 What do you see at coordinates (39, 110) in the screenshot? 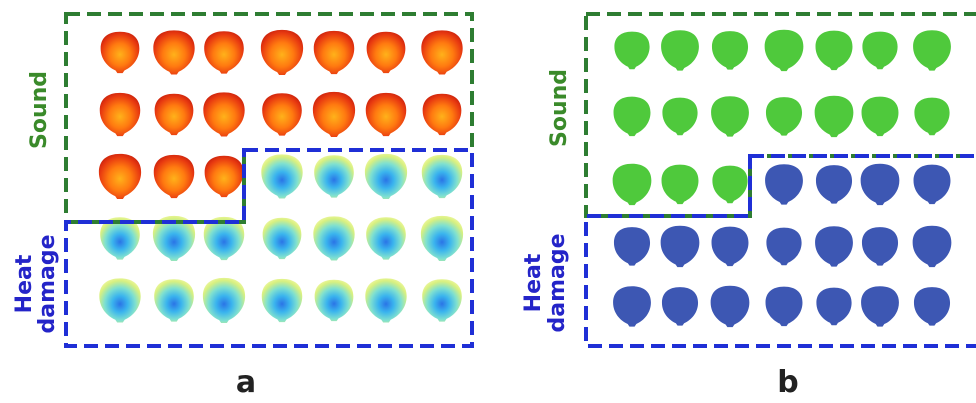
I see `sound-label-a: Sound` at bounding box center [39, 110].